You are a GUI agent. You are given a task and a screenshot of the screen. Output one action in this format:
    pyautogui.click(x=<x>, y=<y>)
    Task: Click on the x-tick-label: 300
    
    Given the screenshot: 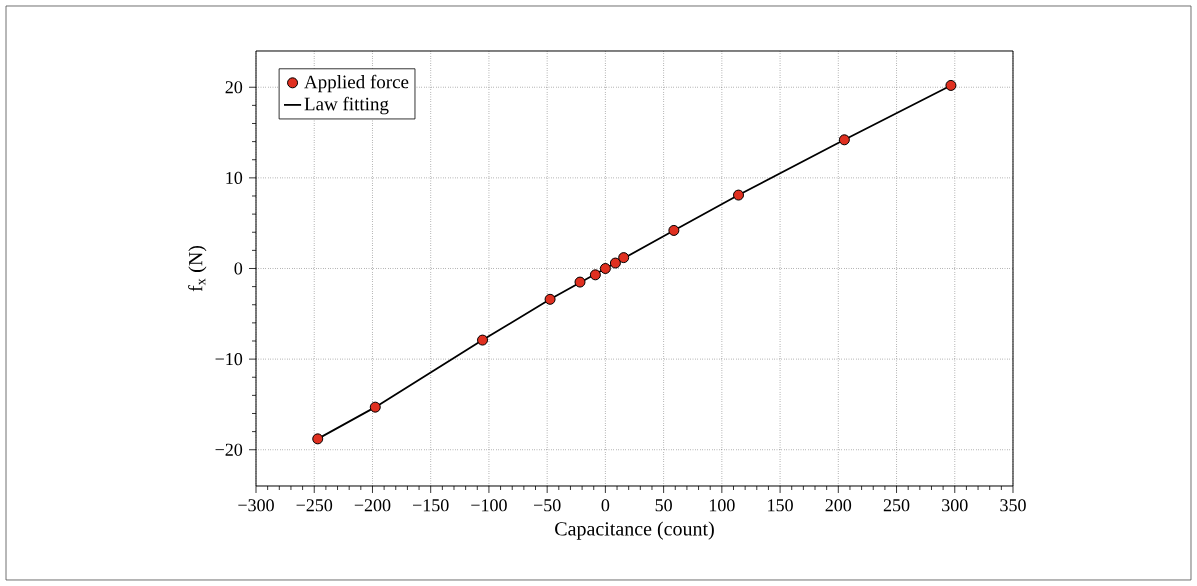 What is the action you would take?
    pyautogui.click(x=955, y=505)
    